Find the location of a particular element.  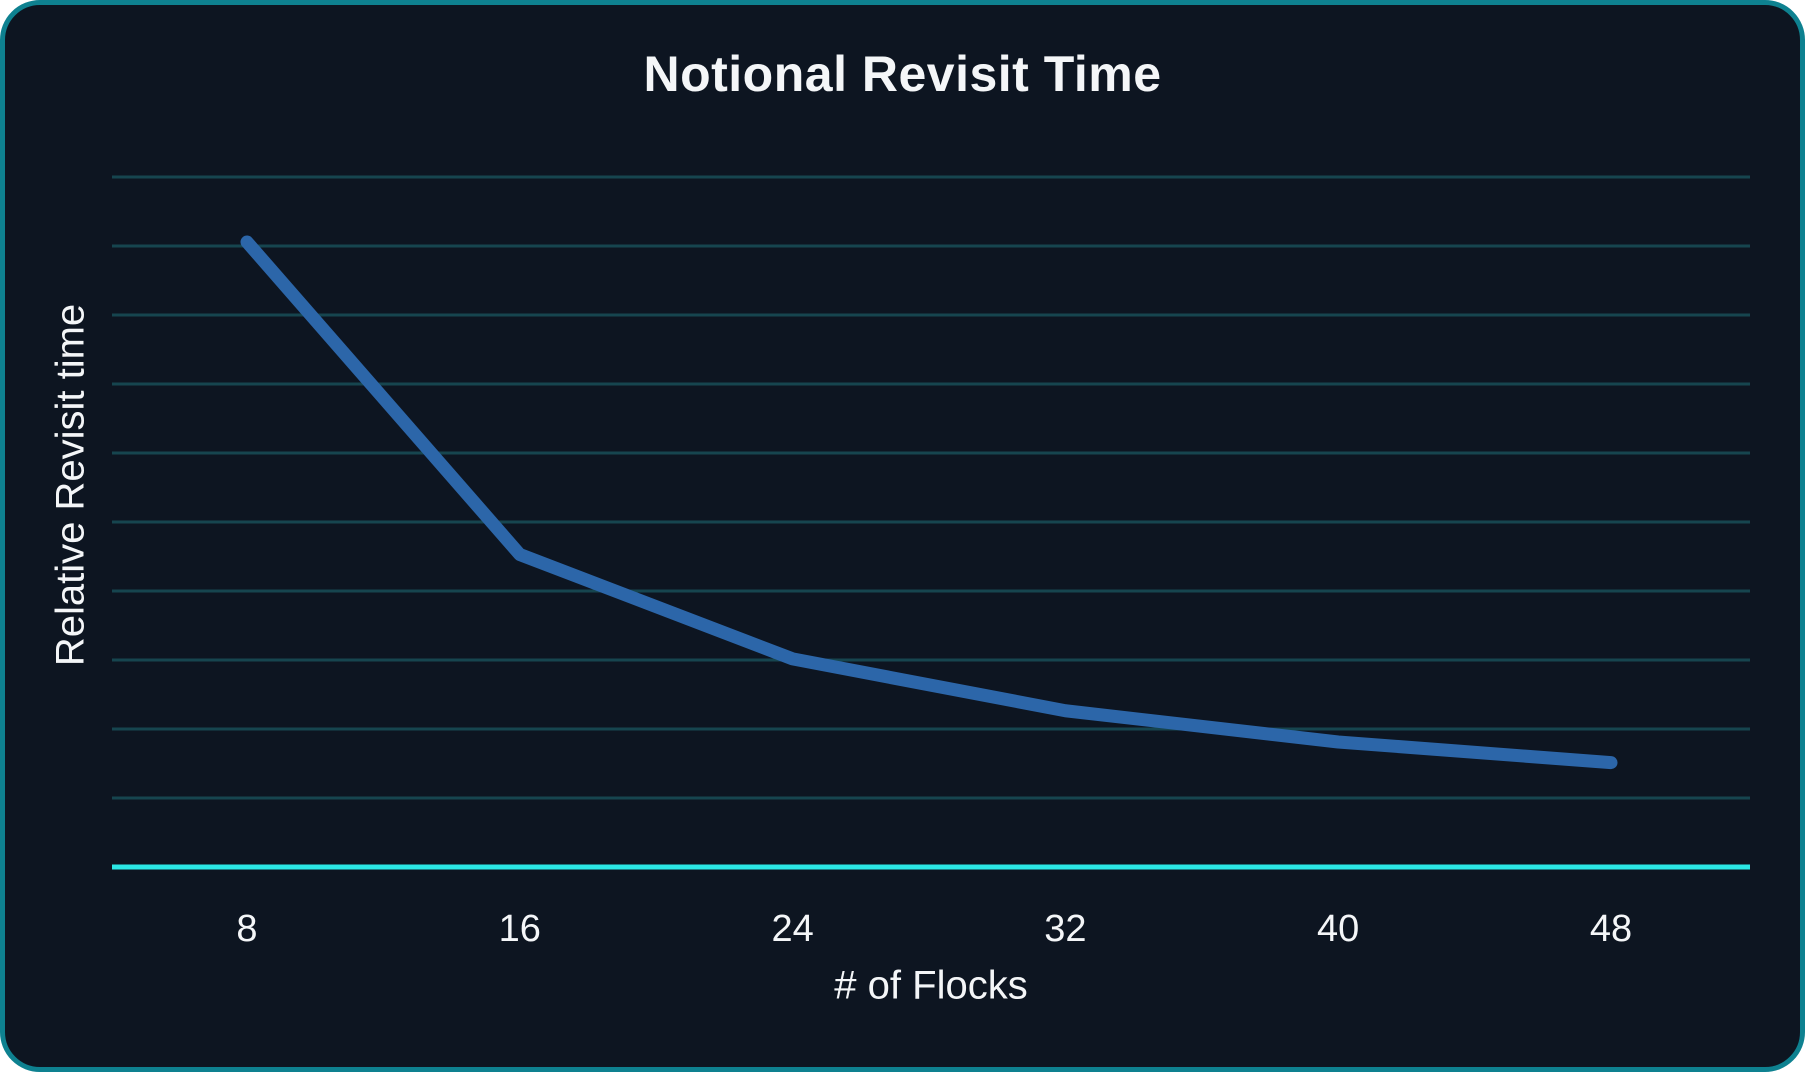

x-tick-label: 40 is located at coordinates (1338, 929).